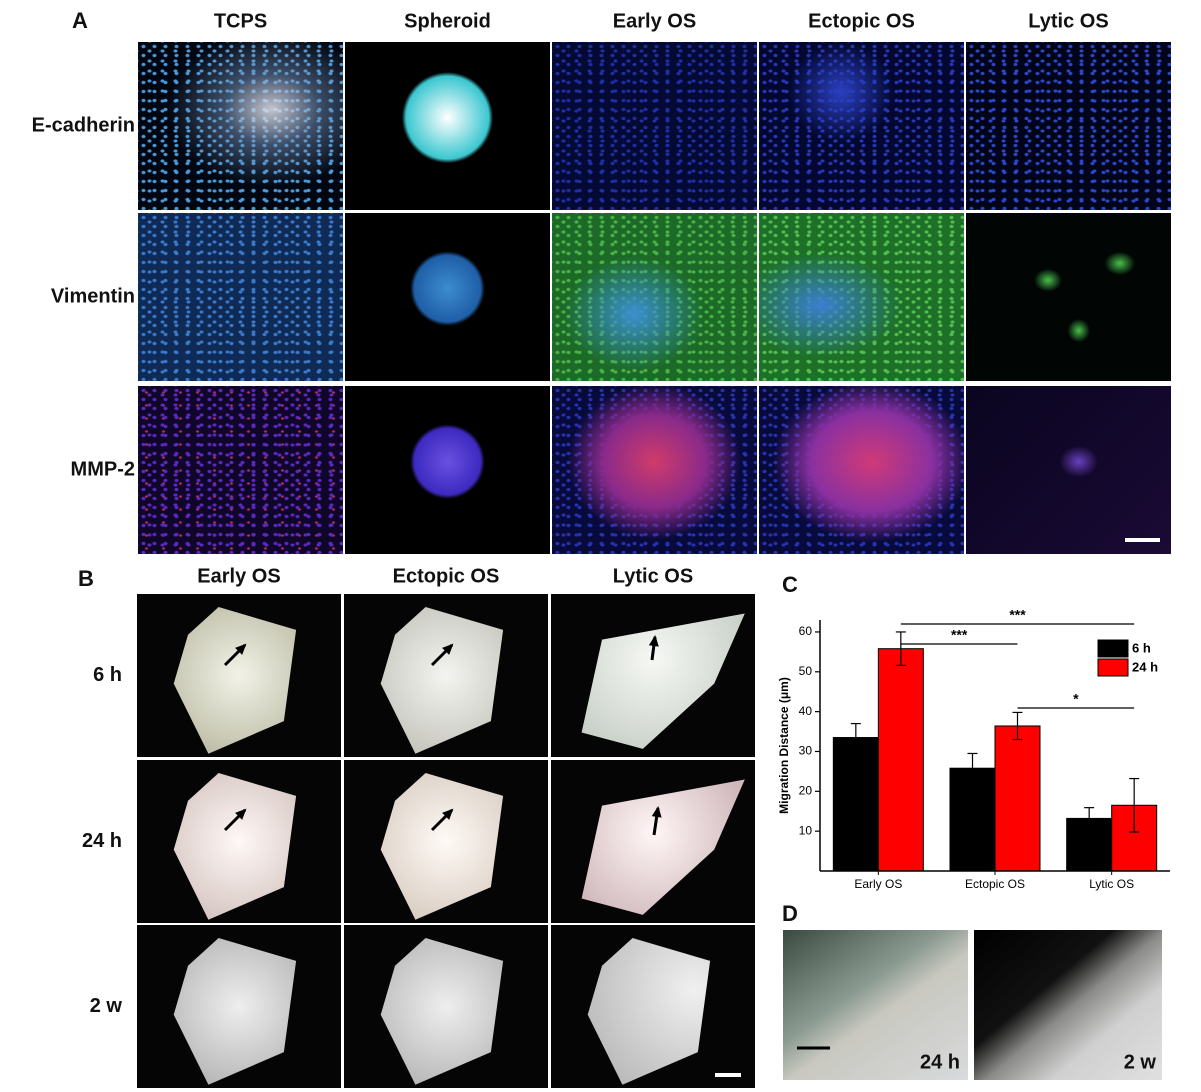 The height and width of the screenshot is (1092, 1201). I want to click on panel-label: B, so click(86, 578).